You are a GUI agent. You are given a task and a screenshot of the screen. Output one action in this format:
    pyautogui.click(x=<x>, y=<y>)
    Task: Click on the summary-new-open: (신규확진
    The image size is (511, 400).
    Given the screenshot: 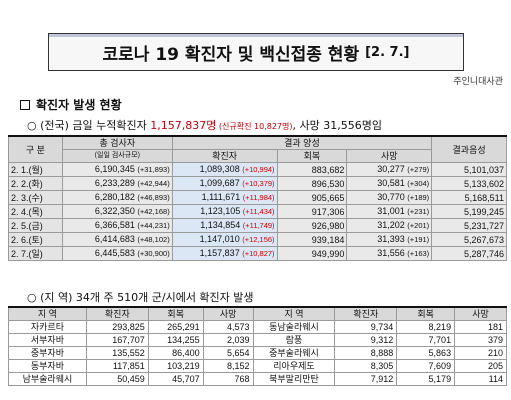 What is the action you would take?
    pyautogui.click(x=235, y=126)
    